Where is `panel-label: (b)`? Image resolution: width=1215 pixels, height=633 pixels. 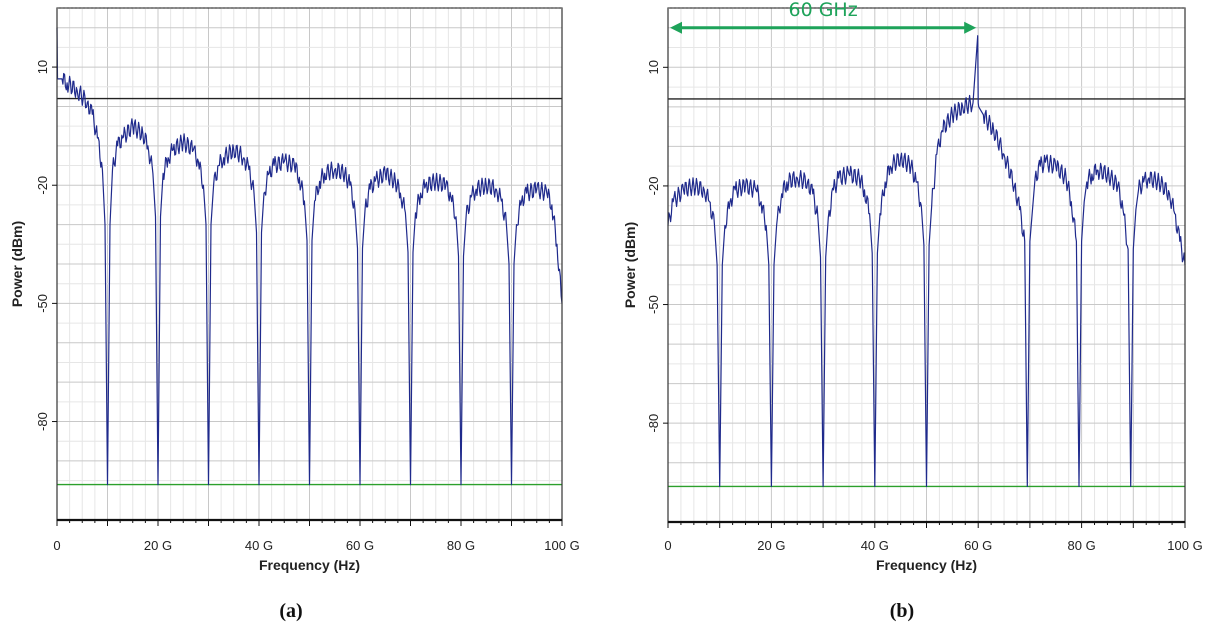 panel-label: (b) is located at coordinates (902, 611).